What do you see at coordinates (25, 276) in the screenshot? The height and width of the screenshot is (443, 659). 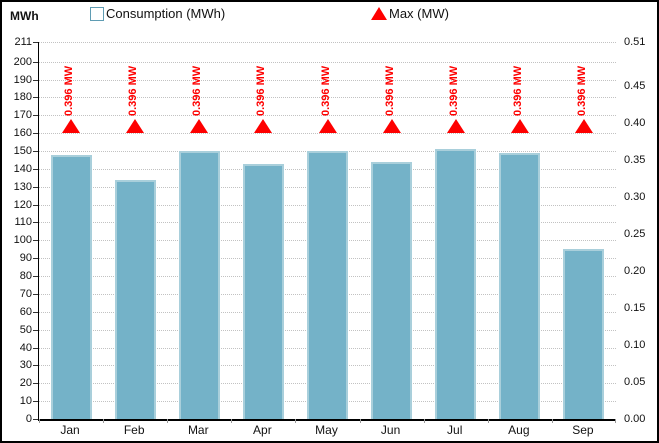 I see `left-axis-tick-label: 80` at bounding box center [25, 276].